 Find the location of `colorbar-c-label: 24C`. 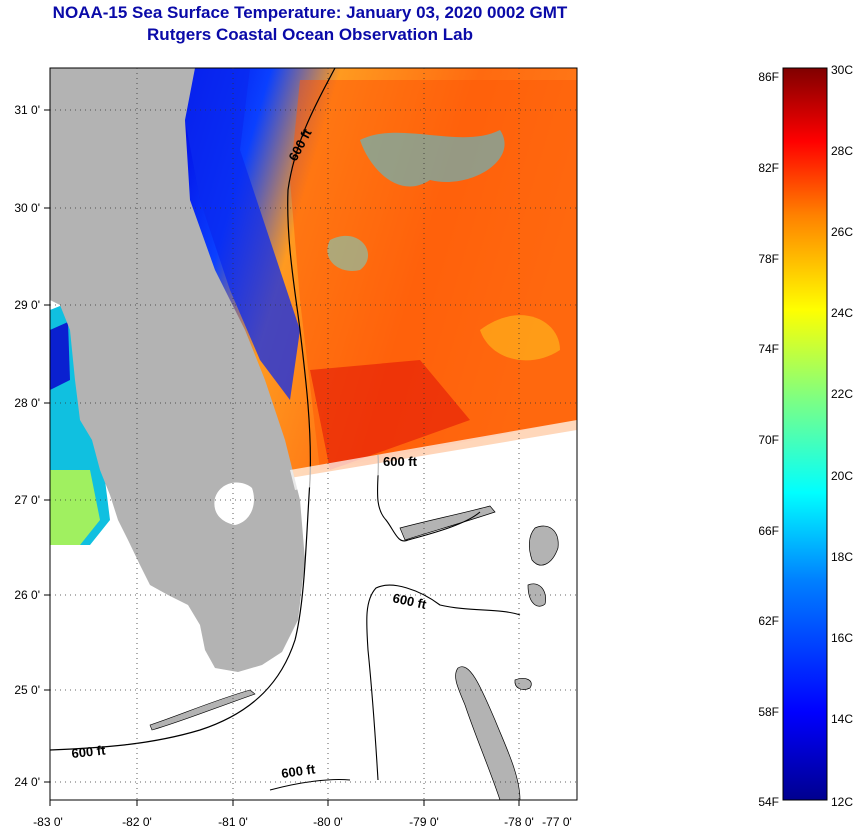

colorbar-c-label: 24C is located at coordinates (842, 313).